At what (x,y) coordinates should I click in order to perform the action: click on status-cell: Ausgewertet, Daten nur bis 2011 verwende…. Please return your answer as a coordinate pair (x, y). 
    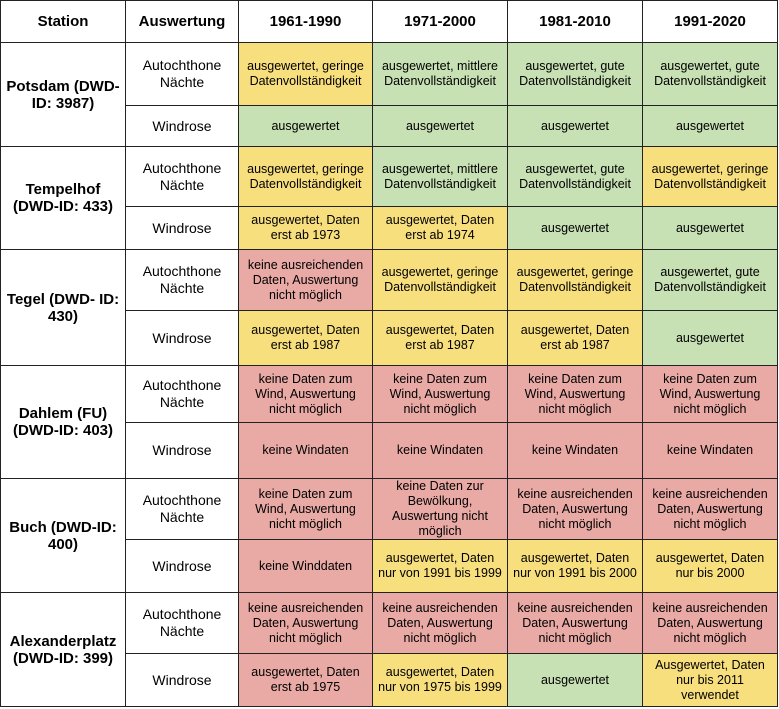
    Looking at the image, I should click on (710, 680).